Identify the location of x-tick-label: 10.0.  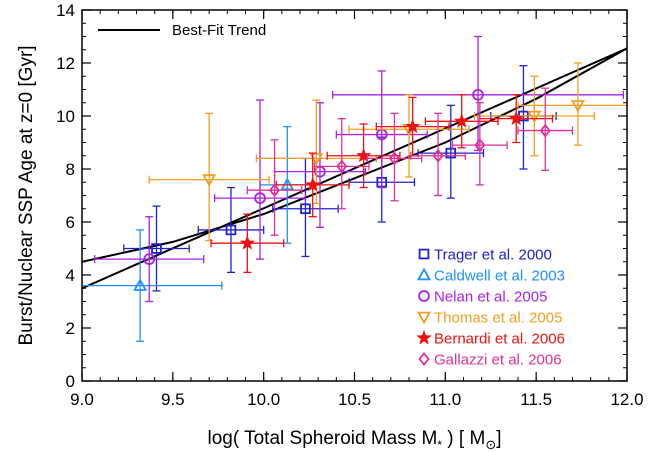
(263, 399).